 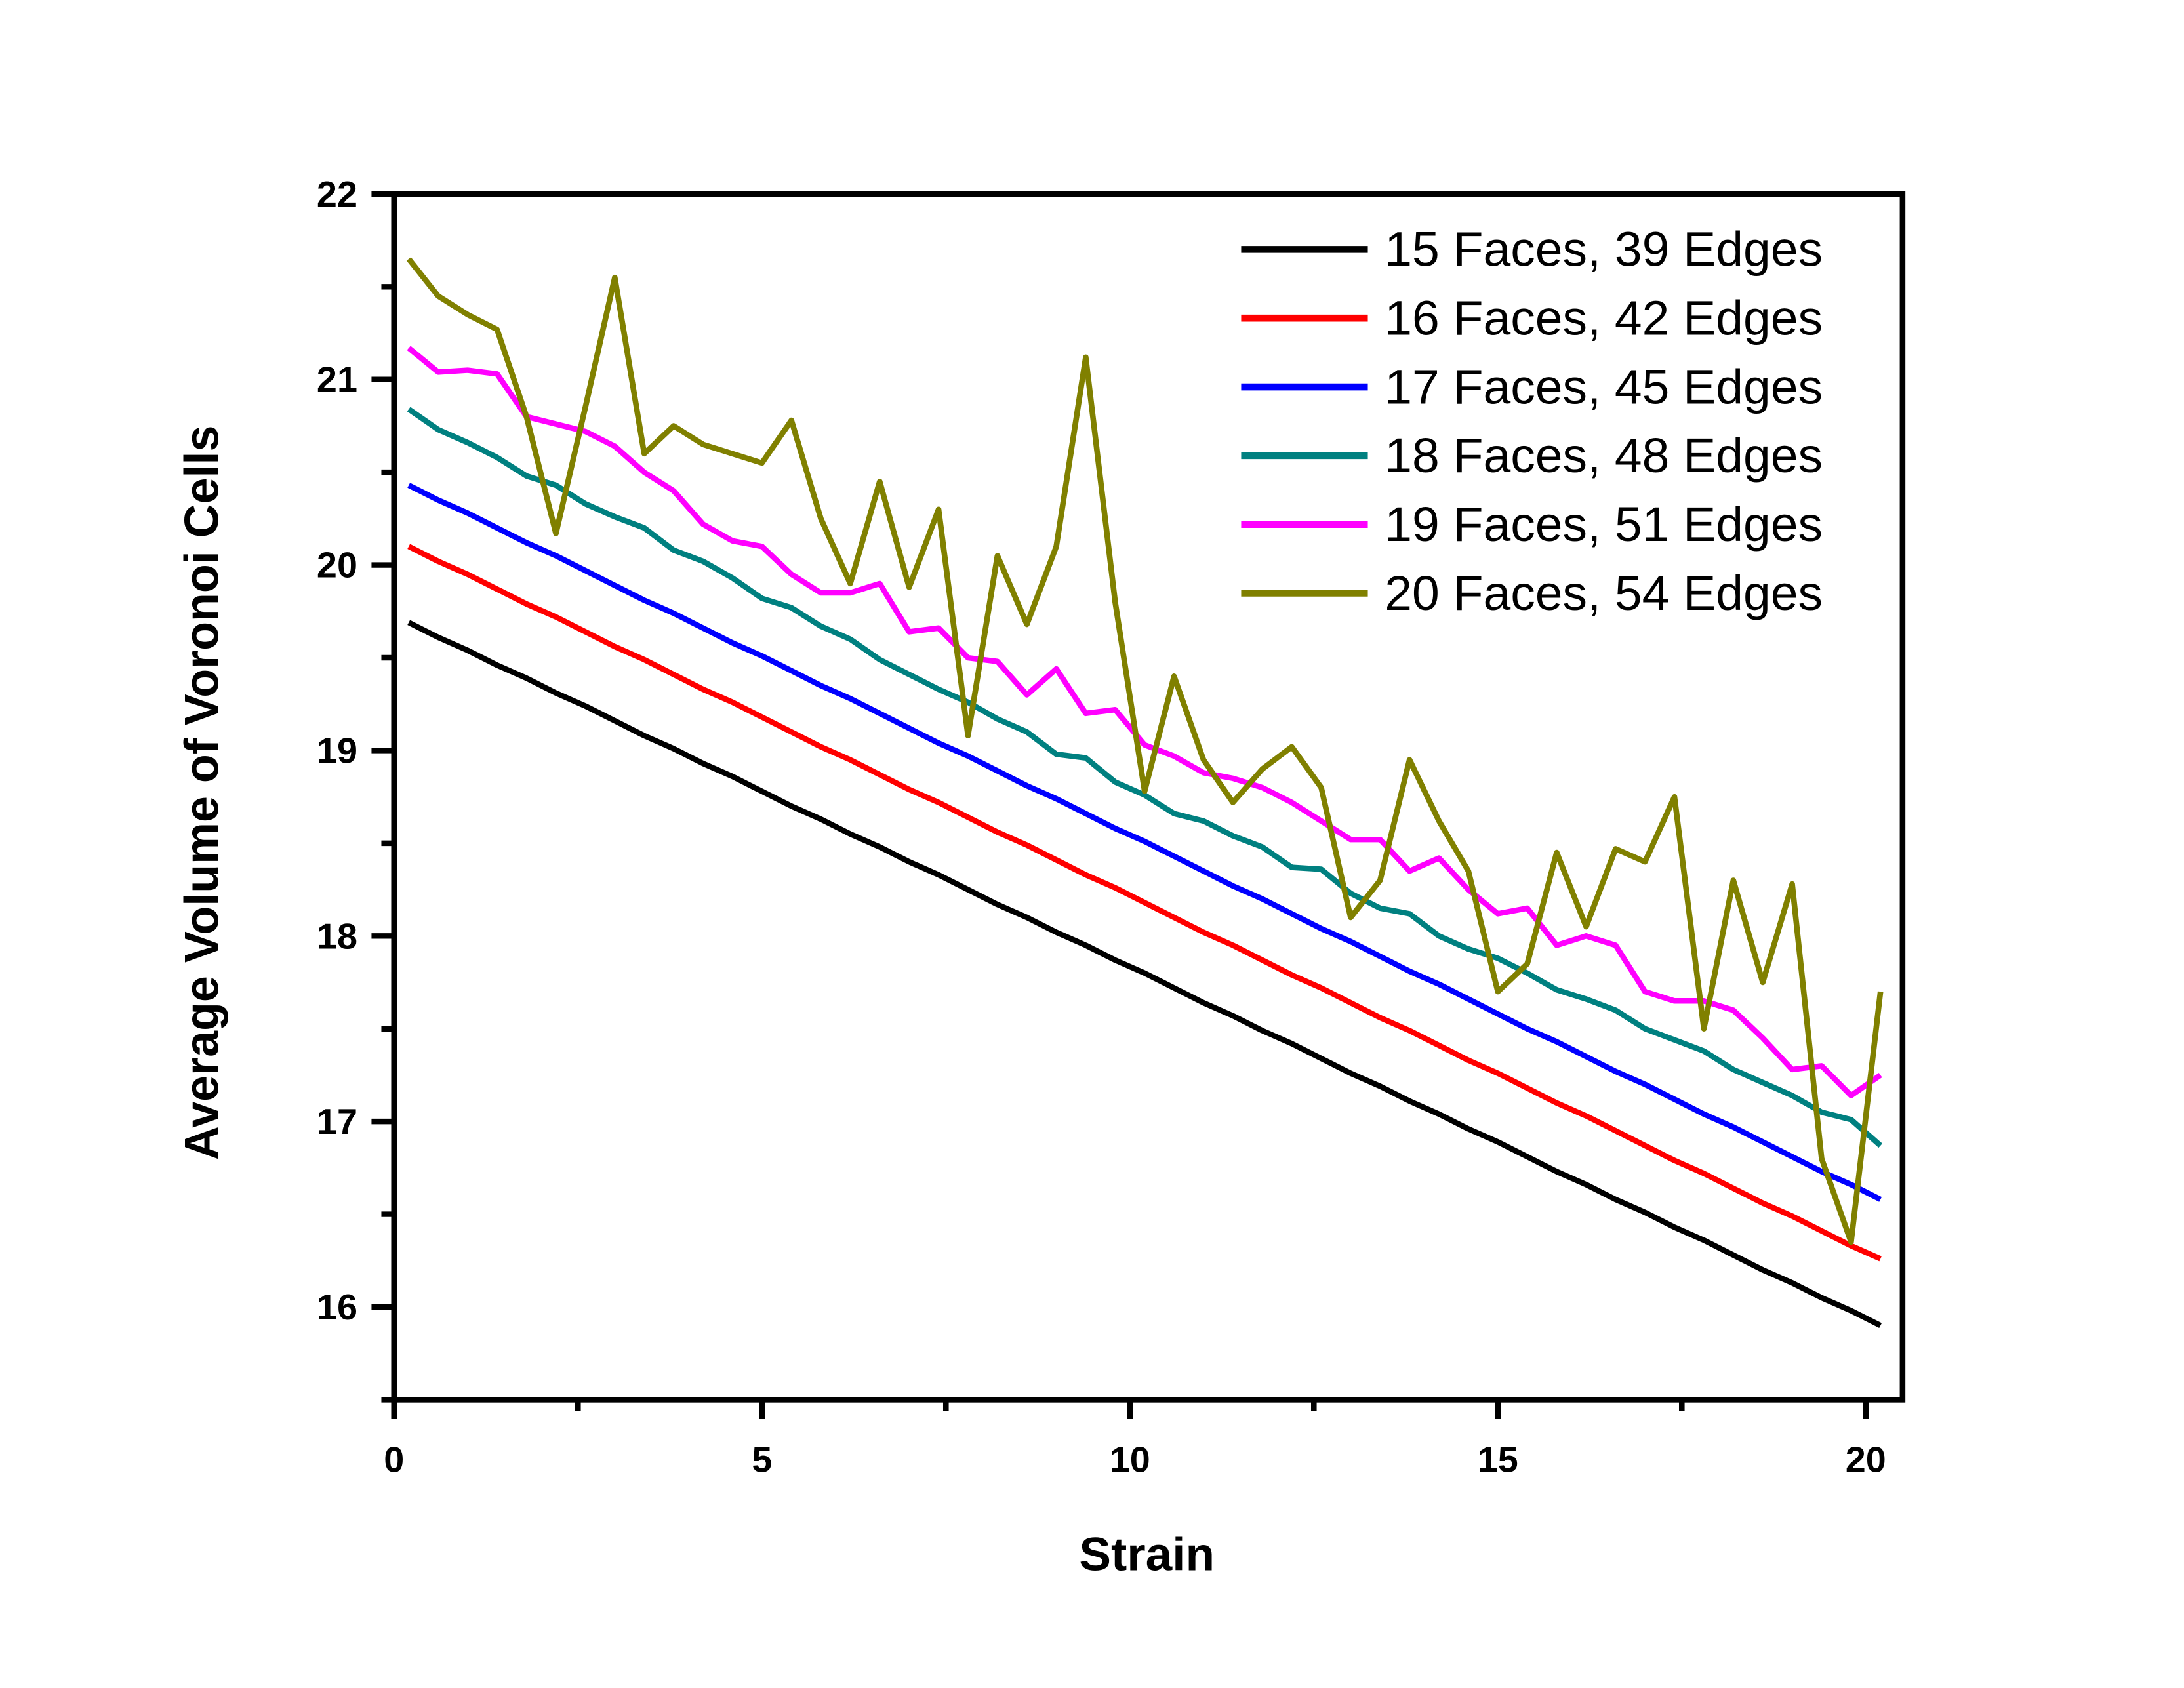 I want to click on y-tick-label: 16, so click(x=337, y=1307).